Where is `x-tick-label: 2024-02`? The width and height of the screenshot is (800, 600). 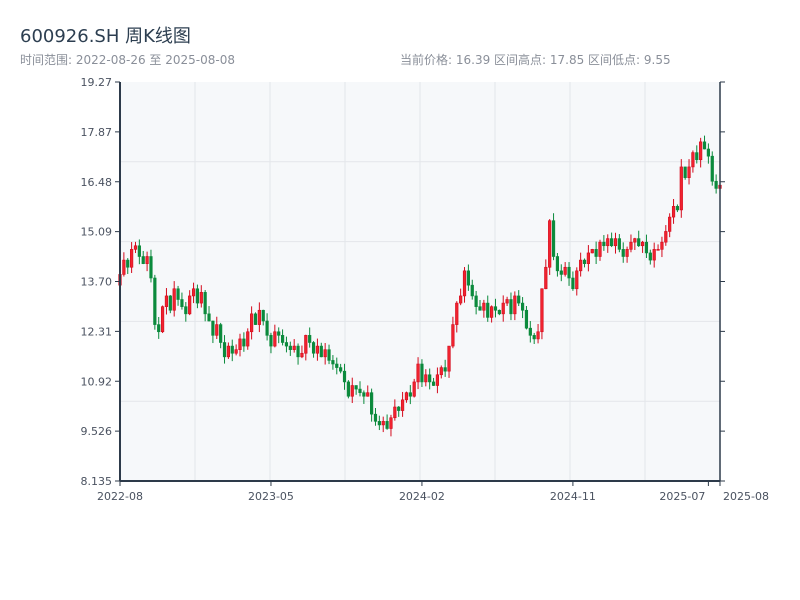
x-tick-label: 2024-02 is located at coordinates (422, 496).